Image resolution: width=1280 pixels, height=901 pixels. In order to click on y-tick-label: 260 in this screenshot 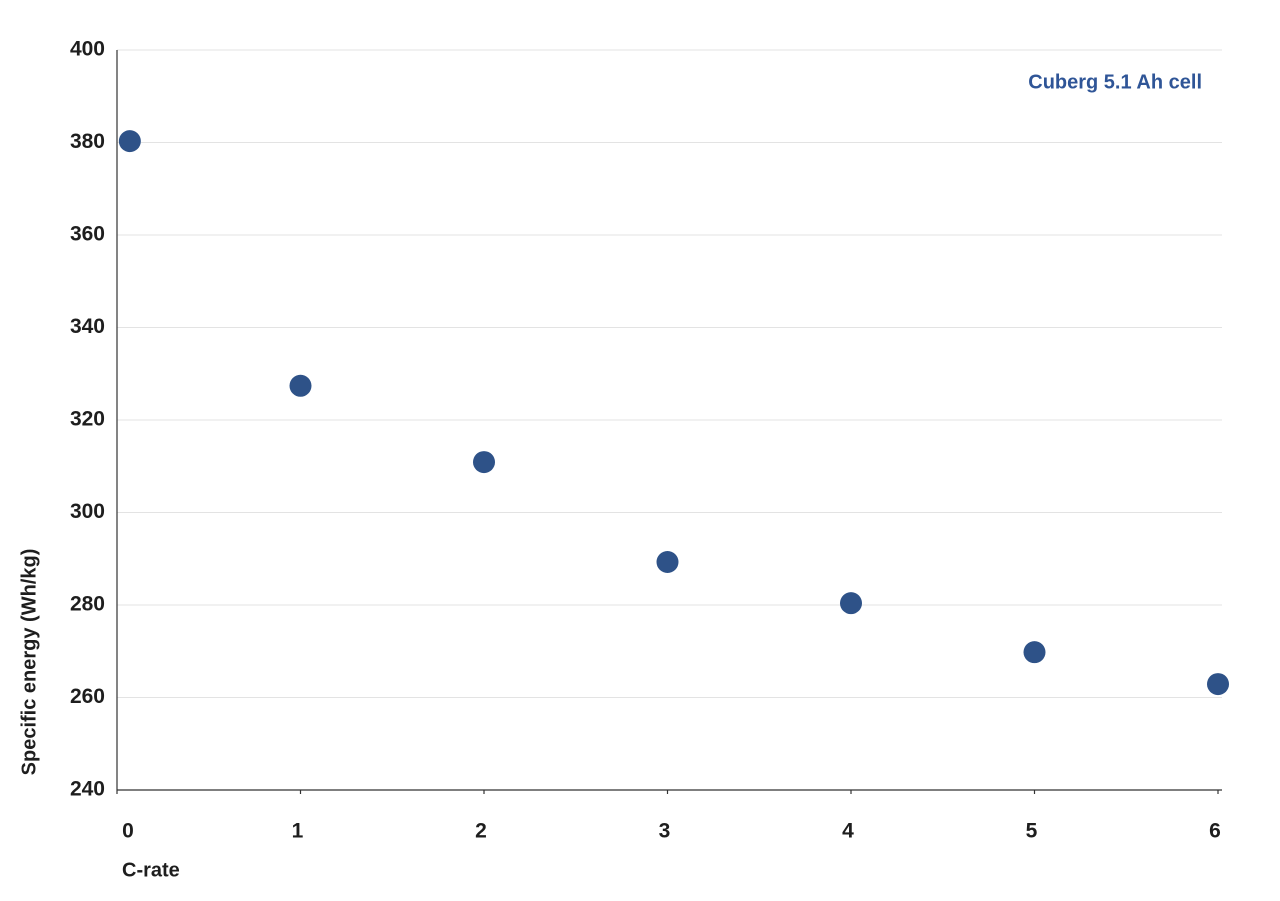, I will do `click(87, 696)`.